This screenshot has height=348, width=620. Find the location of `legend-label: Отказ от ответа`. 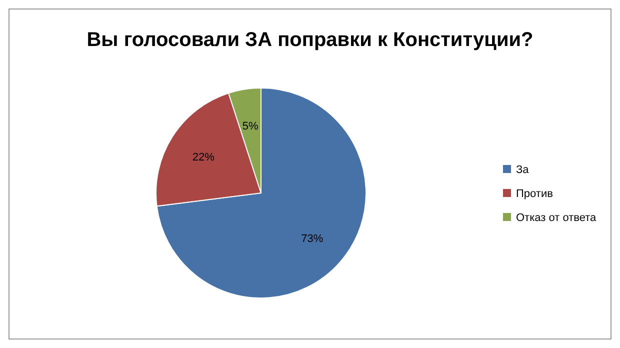

legend-label: Отказ от ответа is located at coordinates (557, 218).